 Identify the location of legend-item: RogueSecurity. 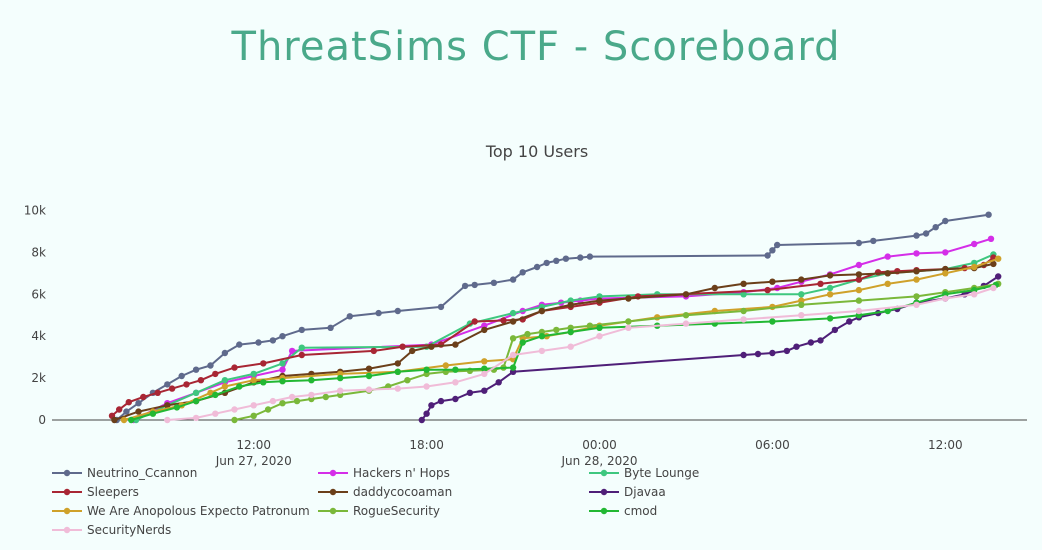
(379, 511).